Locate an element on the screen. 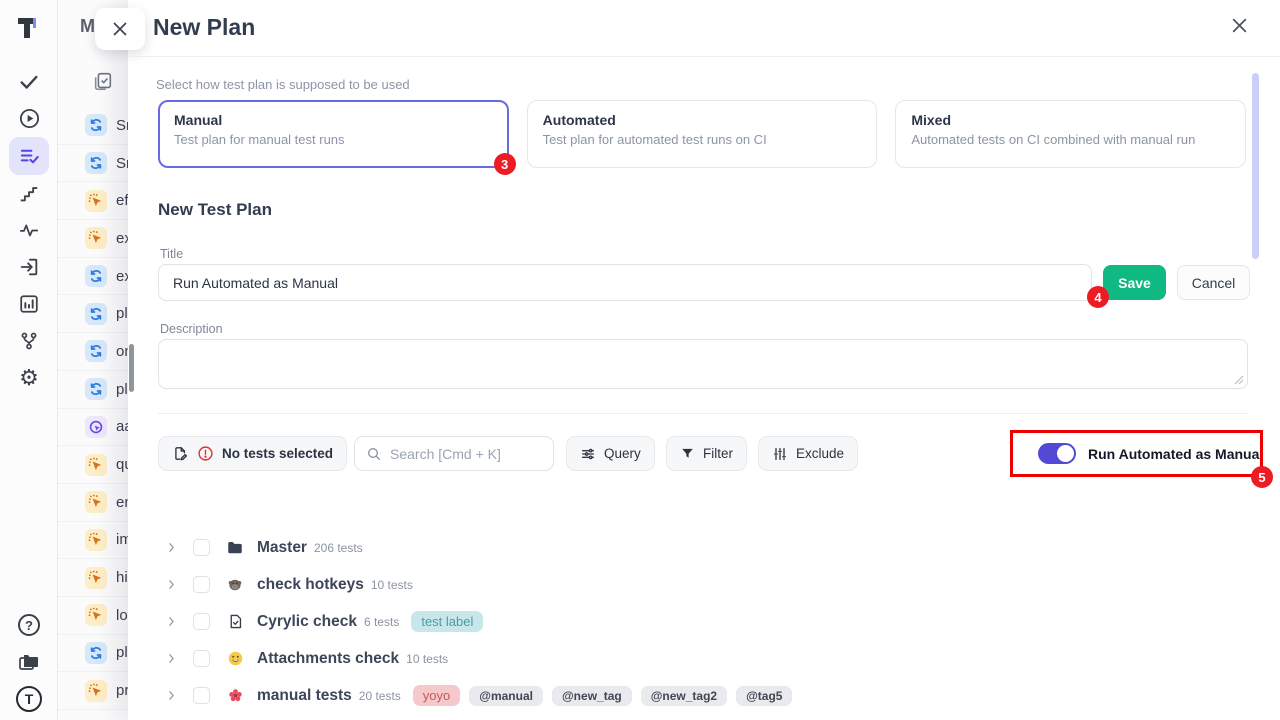 The image size is (1280, 720). step-badge-4: 4 is located at coordinates (1098, 297).